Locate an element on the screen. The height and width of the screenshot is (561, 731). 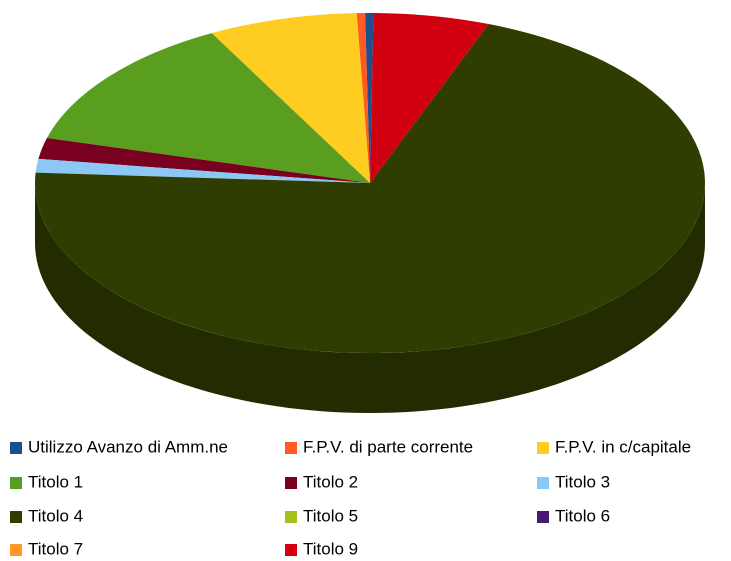
legend-label: Titolo 1 is located at coordinates (55, 481).